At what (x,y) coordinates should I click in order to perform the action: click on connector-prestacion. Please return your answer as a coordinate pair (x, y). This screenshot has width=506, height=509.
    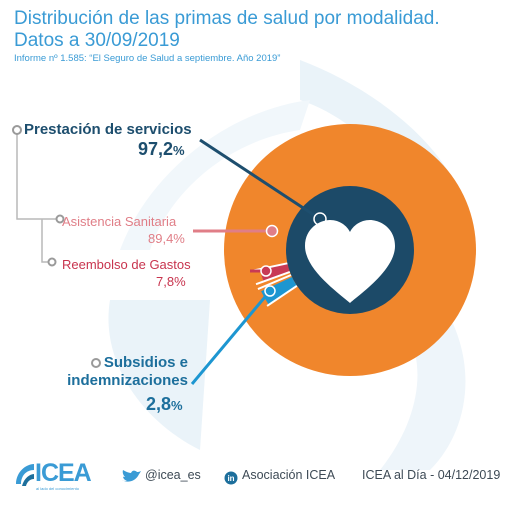
    Looking at the image, I should click on (260, 179).